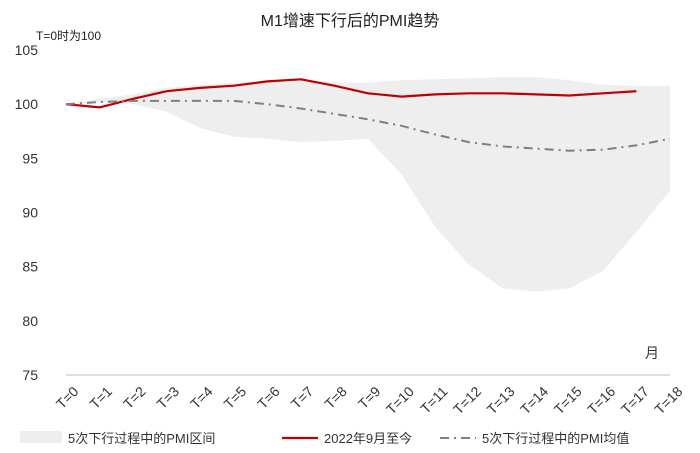 The height and width of the screenshot is (453, 700). Describe the element at coordinates (534, 400) in the screenshot. I see `x-tick-label: T=14` at that location.